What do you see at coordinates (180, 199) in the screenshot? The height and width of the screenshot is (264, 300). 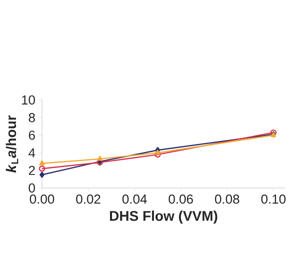 I see `x-tick-label: 0.06` at bounding box center [180, 199].